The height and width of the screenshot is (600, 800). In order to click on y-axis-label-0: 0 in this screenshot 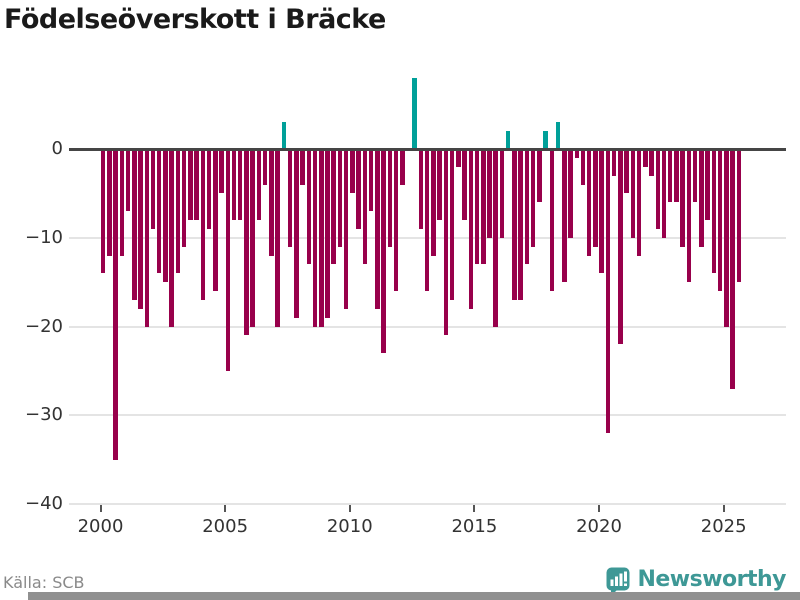, I will do `click(57, 148)`.